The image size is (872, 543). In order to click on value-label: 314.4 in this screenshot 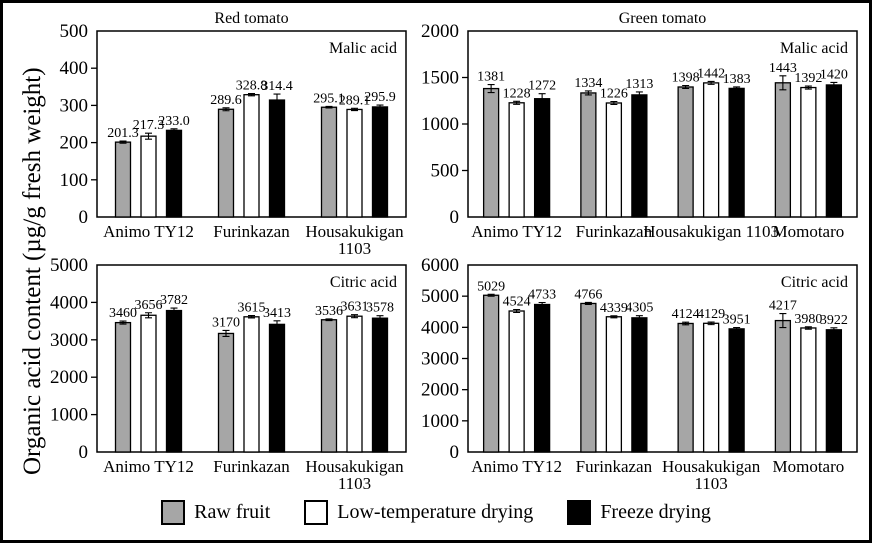, I will do `click(277, 86)`.